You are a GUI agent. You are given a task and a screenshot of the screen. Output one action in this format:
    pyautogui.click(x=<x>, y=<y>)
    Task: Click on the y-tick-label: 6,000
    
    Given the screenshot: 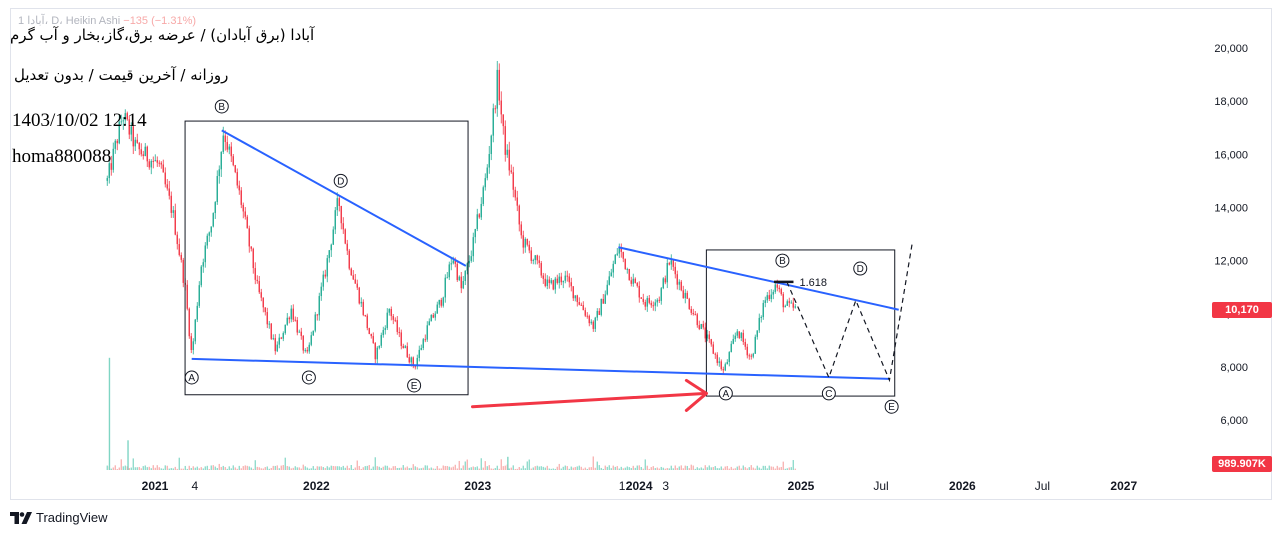 What is the action you would take?
    pyautogui.click(x=1234, y=421)
    